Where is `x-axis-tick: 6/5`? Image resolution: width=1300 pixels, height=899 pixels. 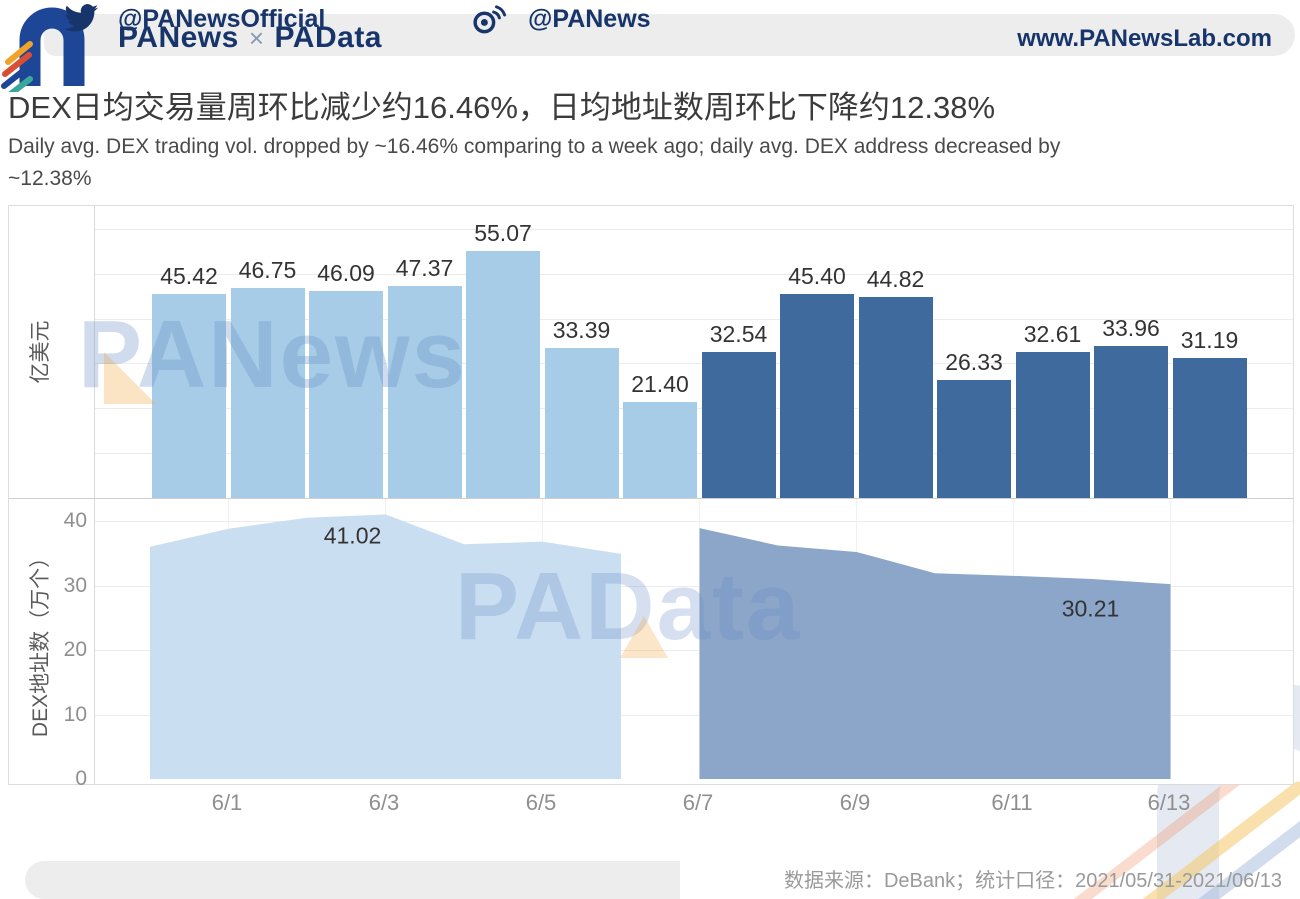 x-axis-tick: 6/5 is located at coordinates (541, 802).